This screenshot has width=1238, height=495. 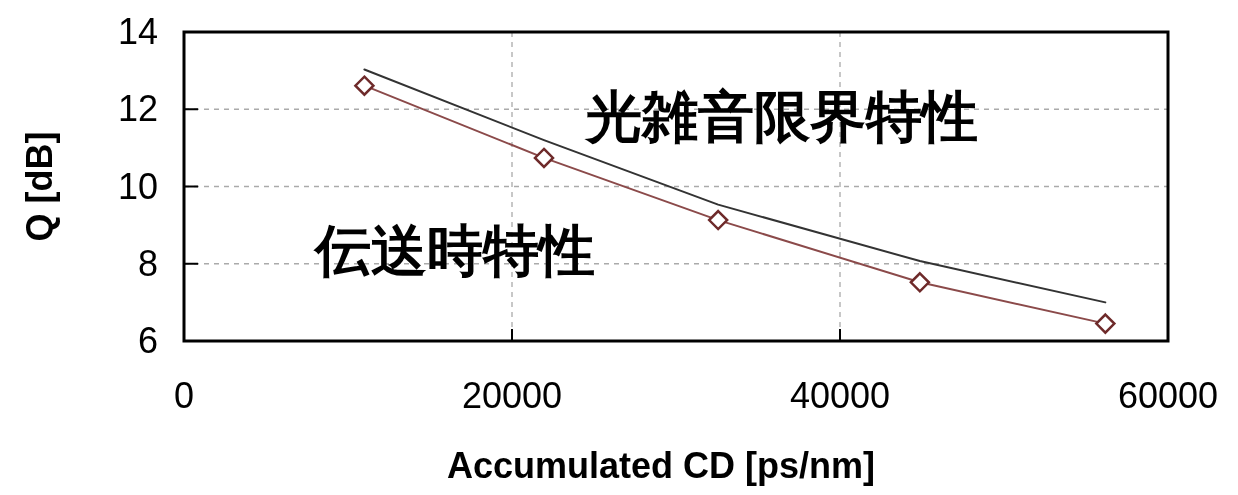 What do you see at coordinates (781, 116) in the screenshot?
I see `series-label: 光雑音限界特性` at bounding box center [781, 116].